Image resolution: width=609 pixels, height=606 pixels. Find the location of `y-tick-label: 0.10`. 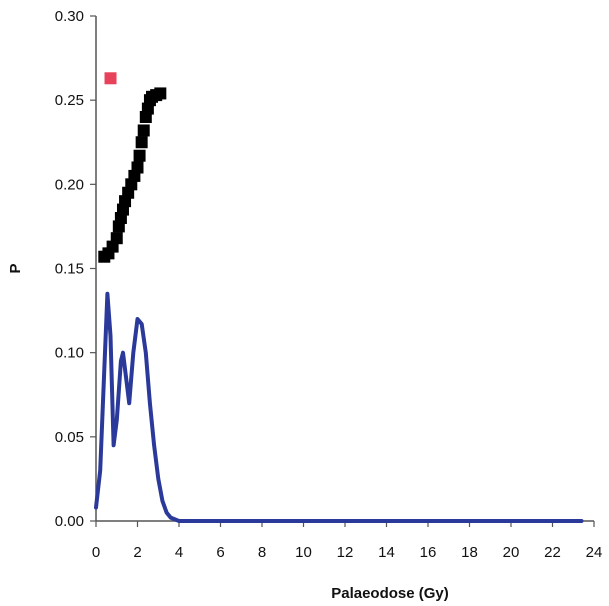

y-tick-label: 0.10 is located at coordinates (69, 353).